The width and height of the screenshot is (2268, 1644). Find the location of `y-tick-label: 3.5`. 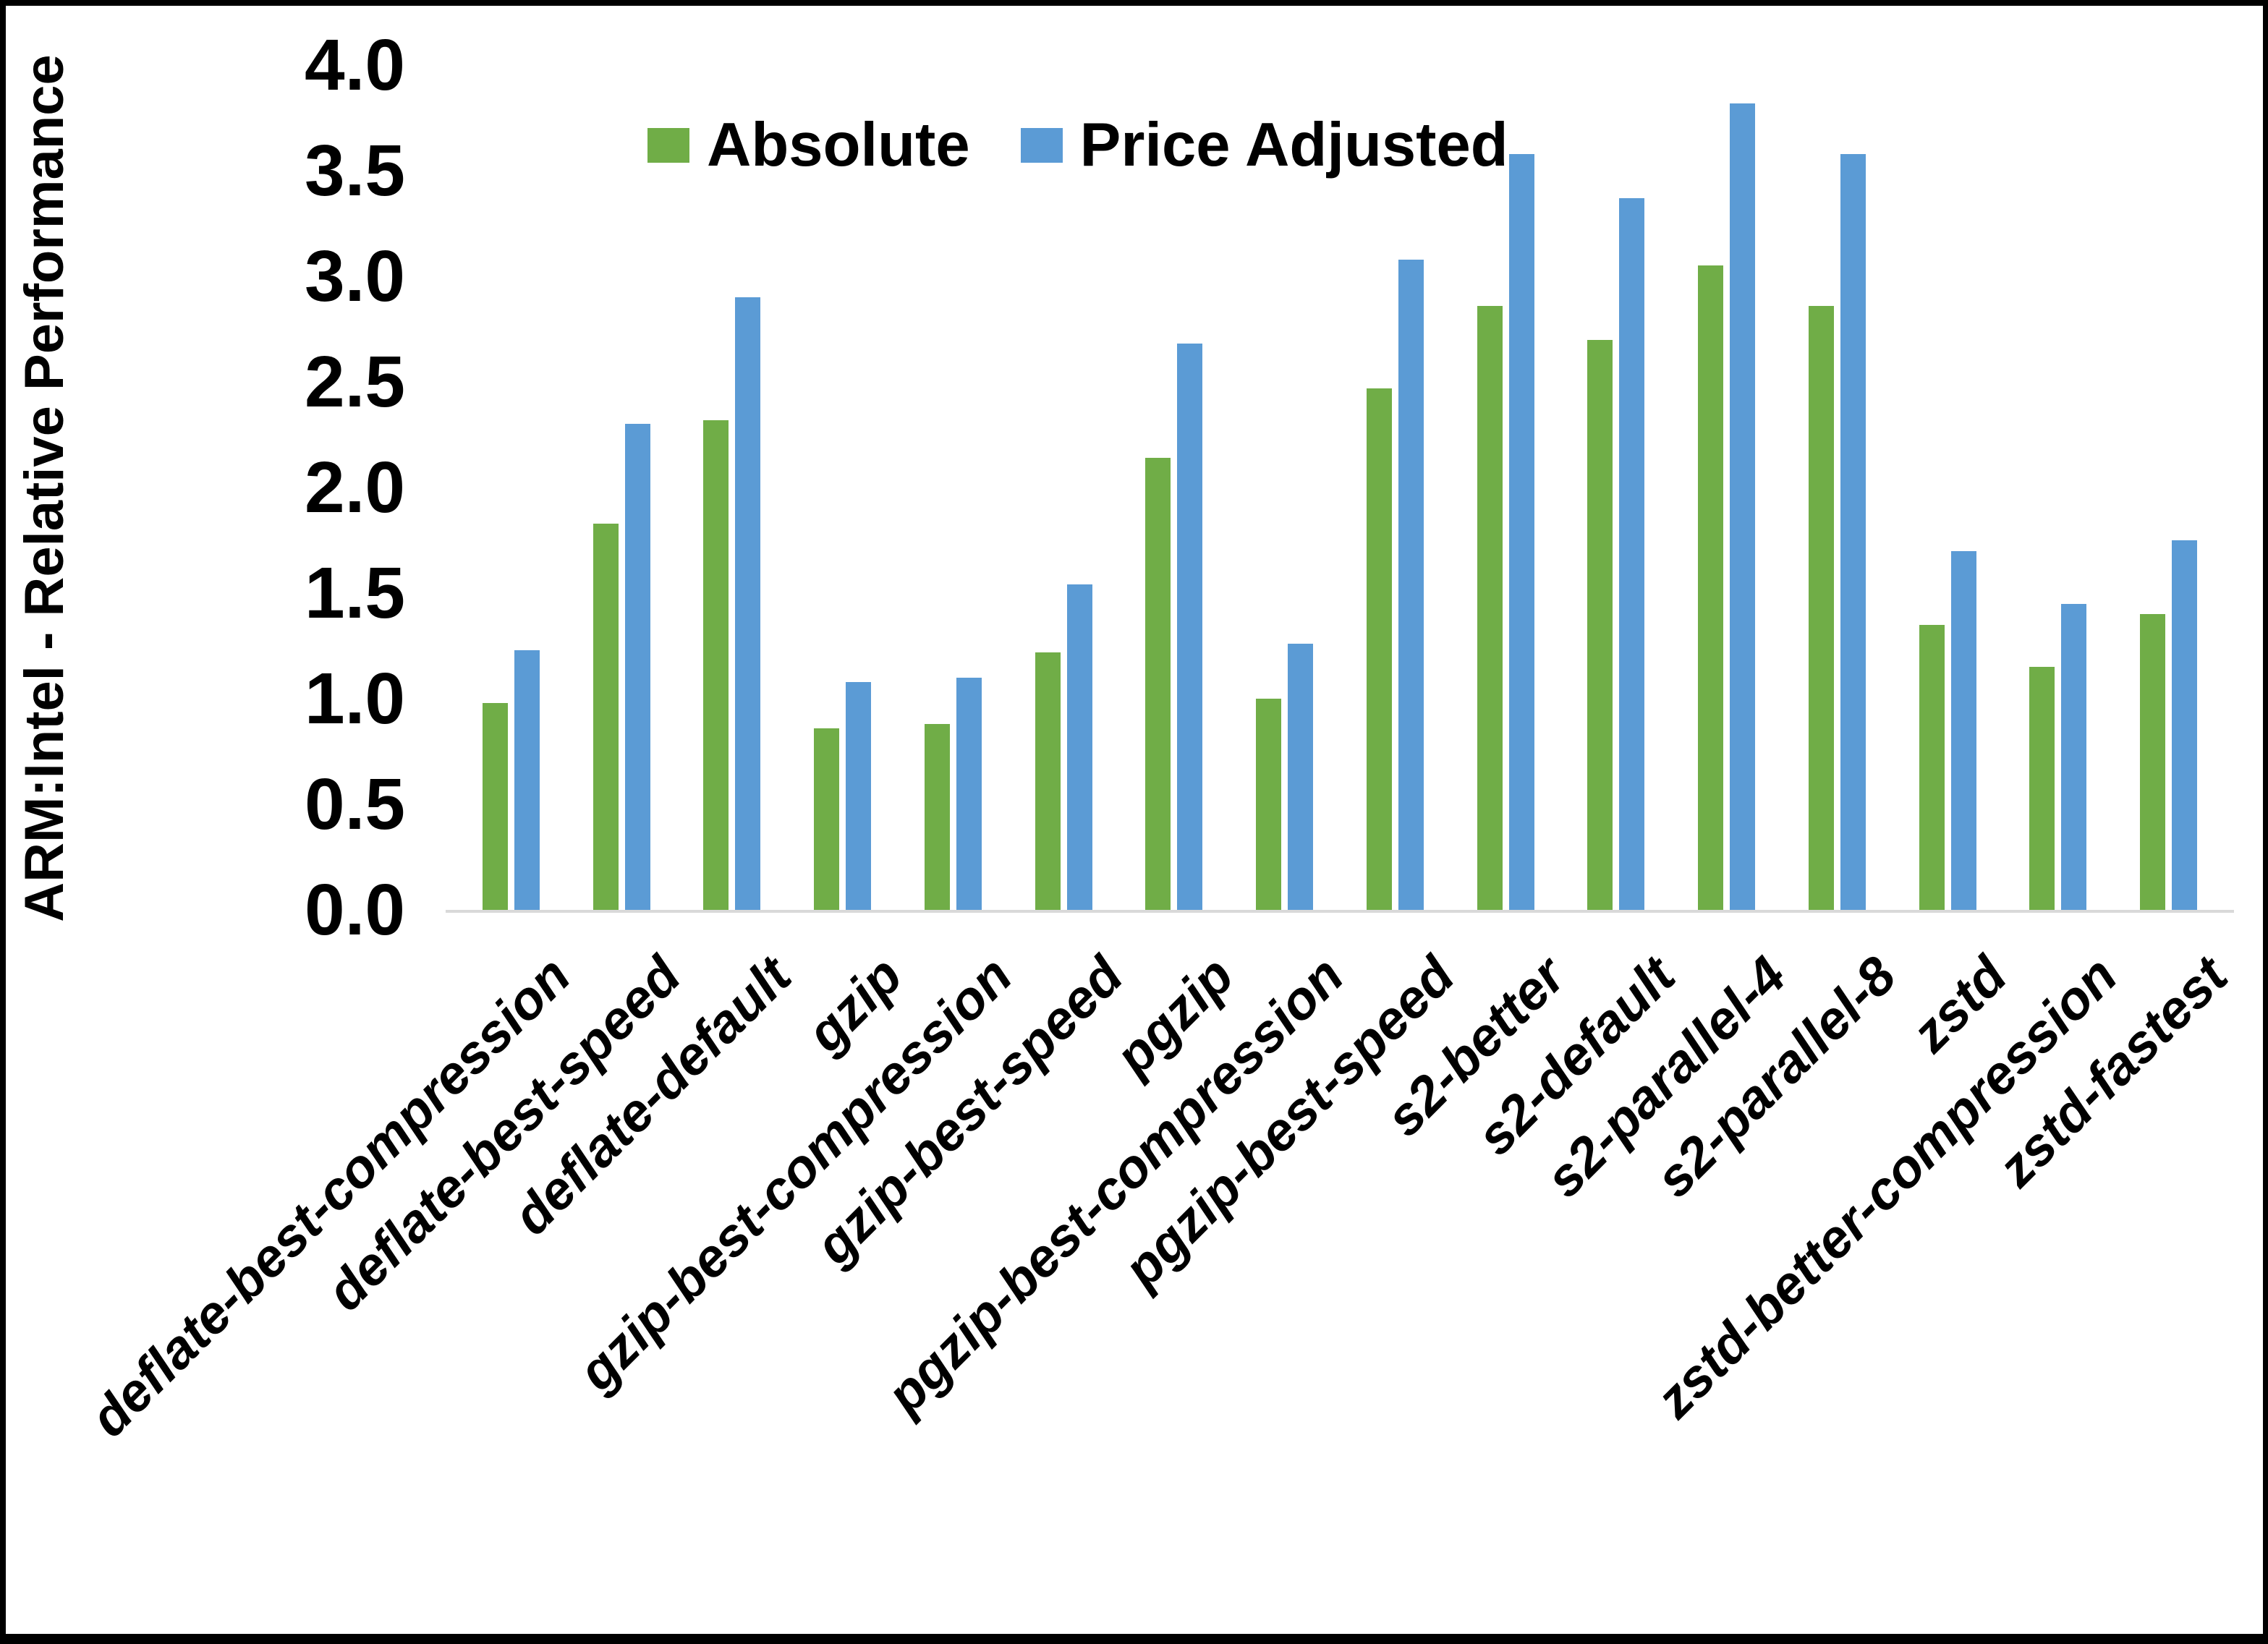

y-tick-label: 3.5 is located at coordinates (354, 170).